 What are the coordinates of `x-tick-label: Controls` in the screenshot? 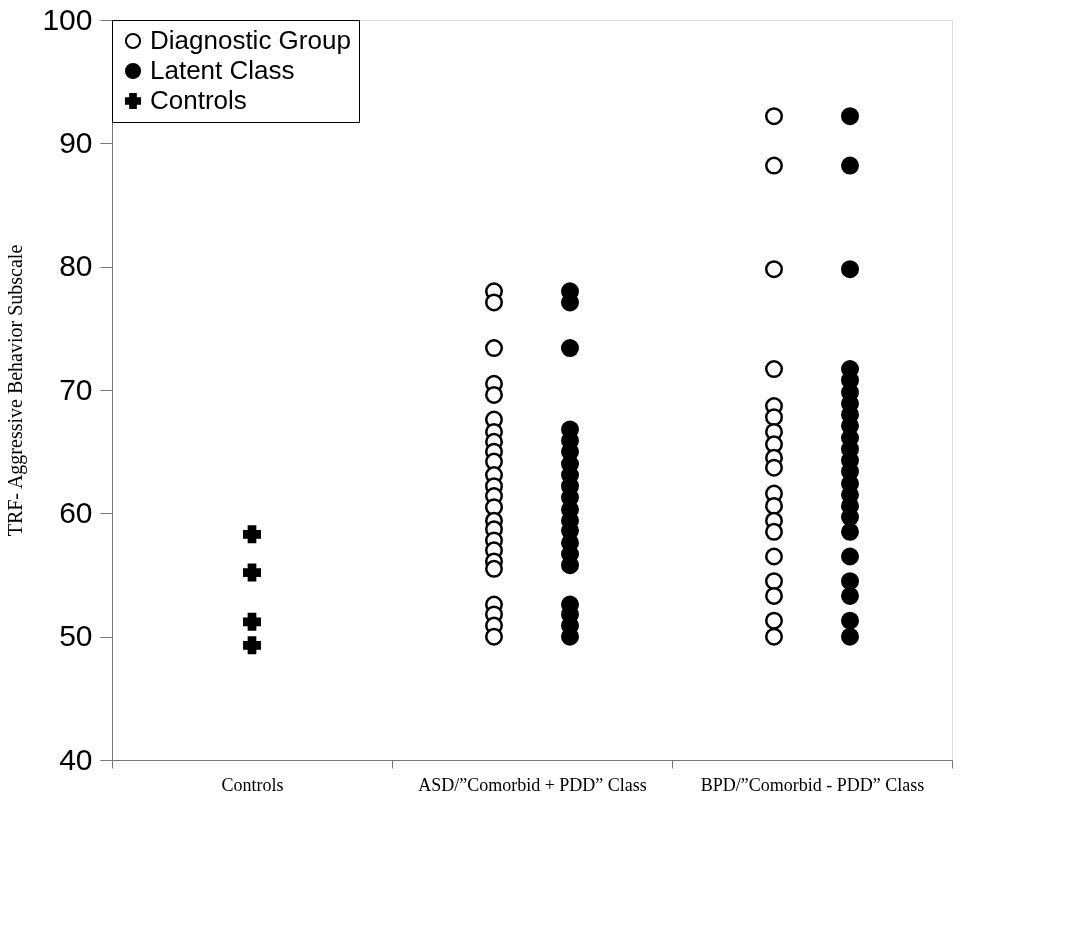 It's located at (252, 784).